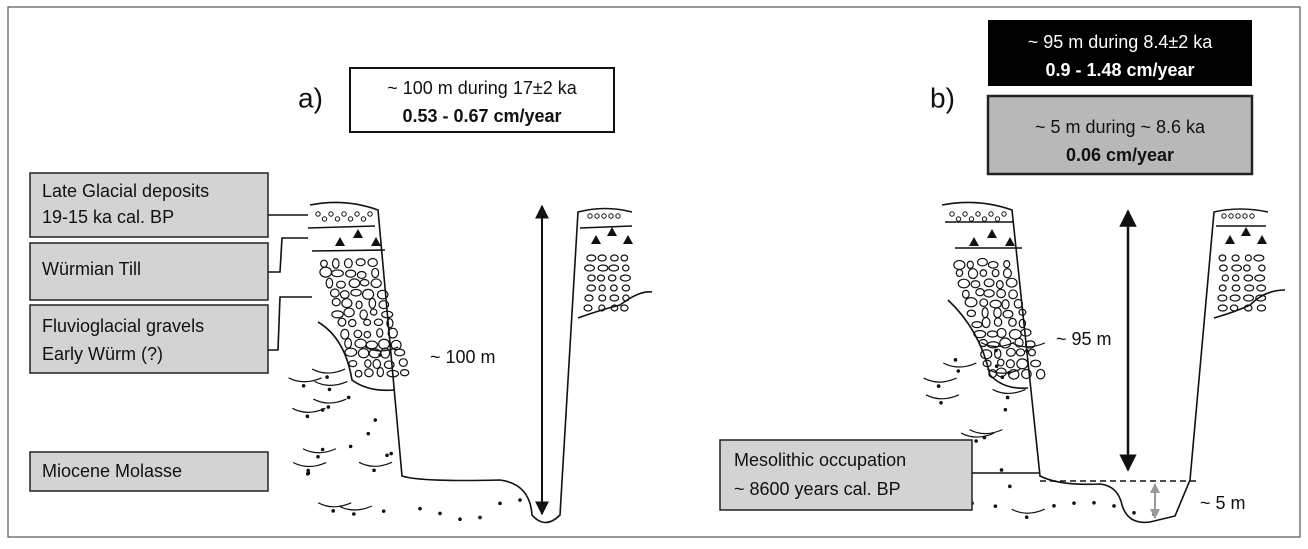 The width and height of the screenshot is (1308, 549). I want to click on rate-box, so click(1120, 135).